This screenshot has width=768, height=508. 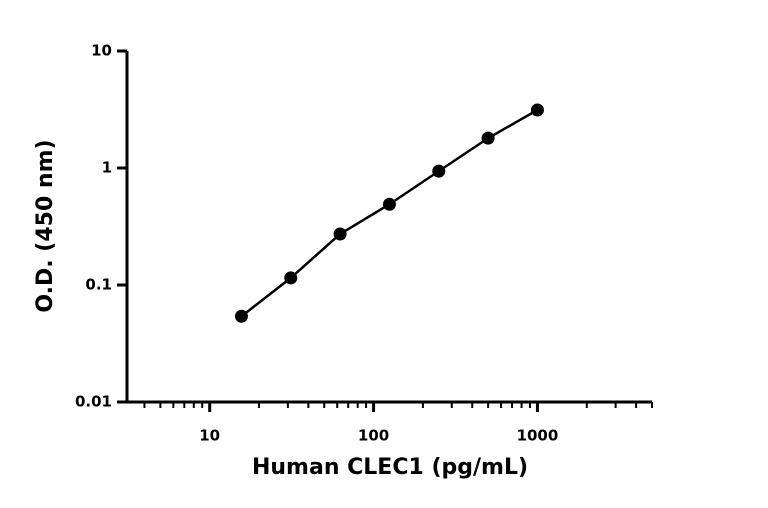 I want to click on x-tick-label: 100, so click(x=373, y=436).